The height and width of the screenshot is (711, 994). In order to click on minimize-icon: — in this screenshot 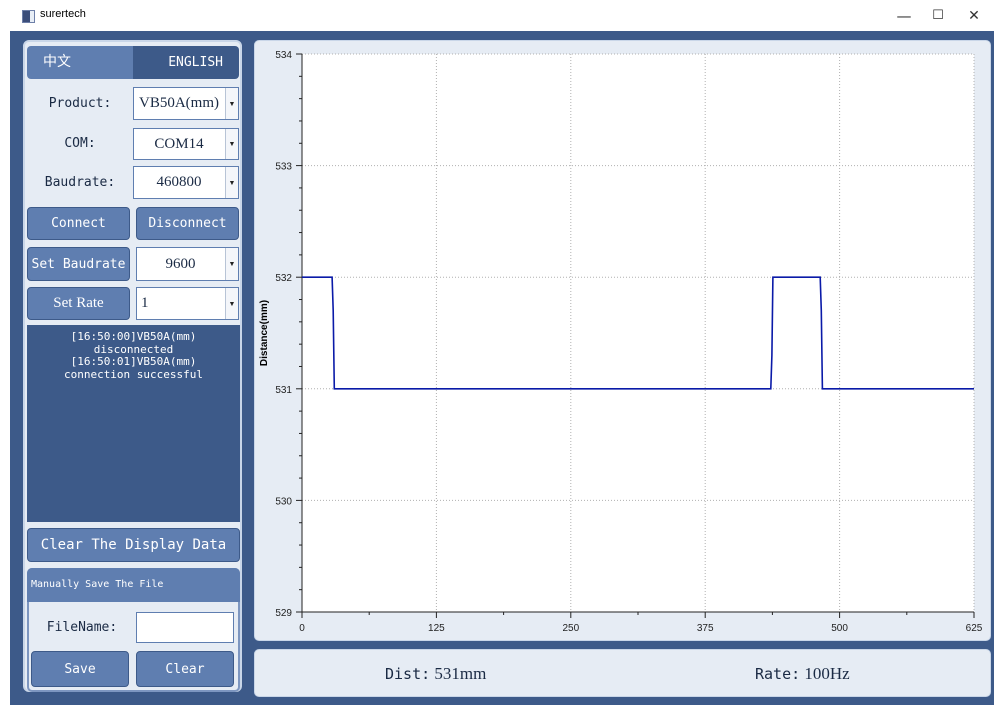, I will do `click(904, 16)`.